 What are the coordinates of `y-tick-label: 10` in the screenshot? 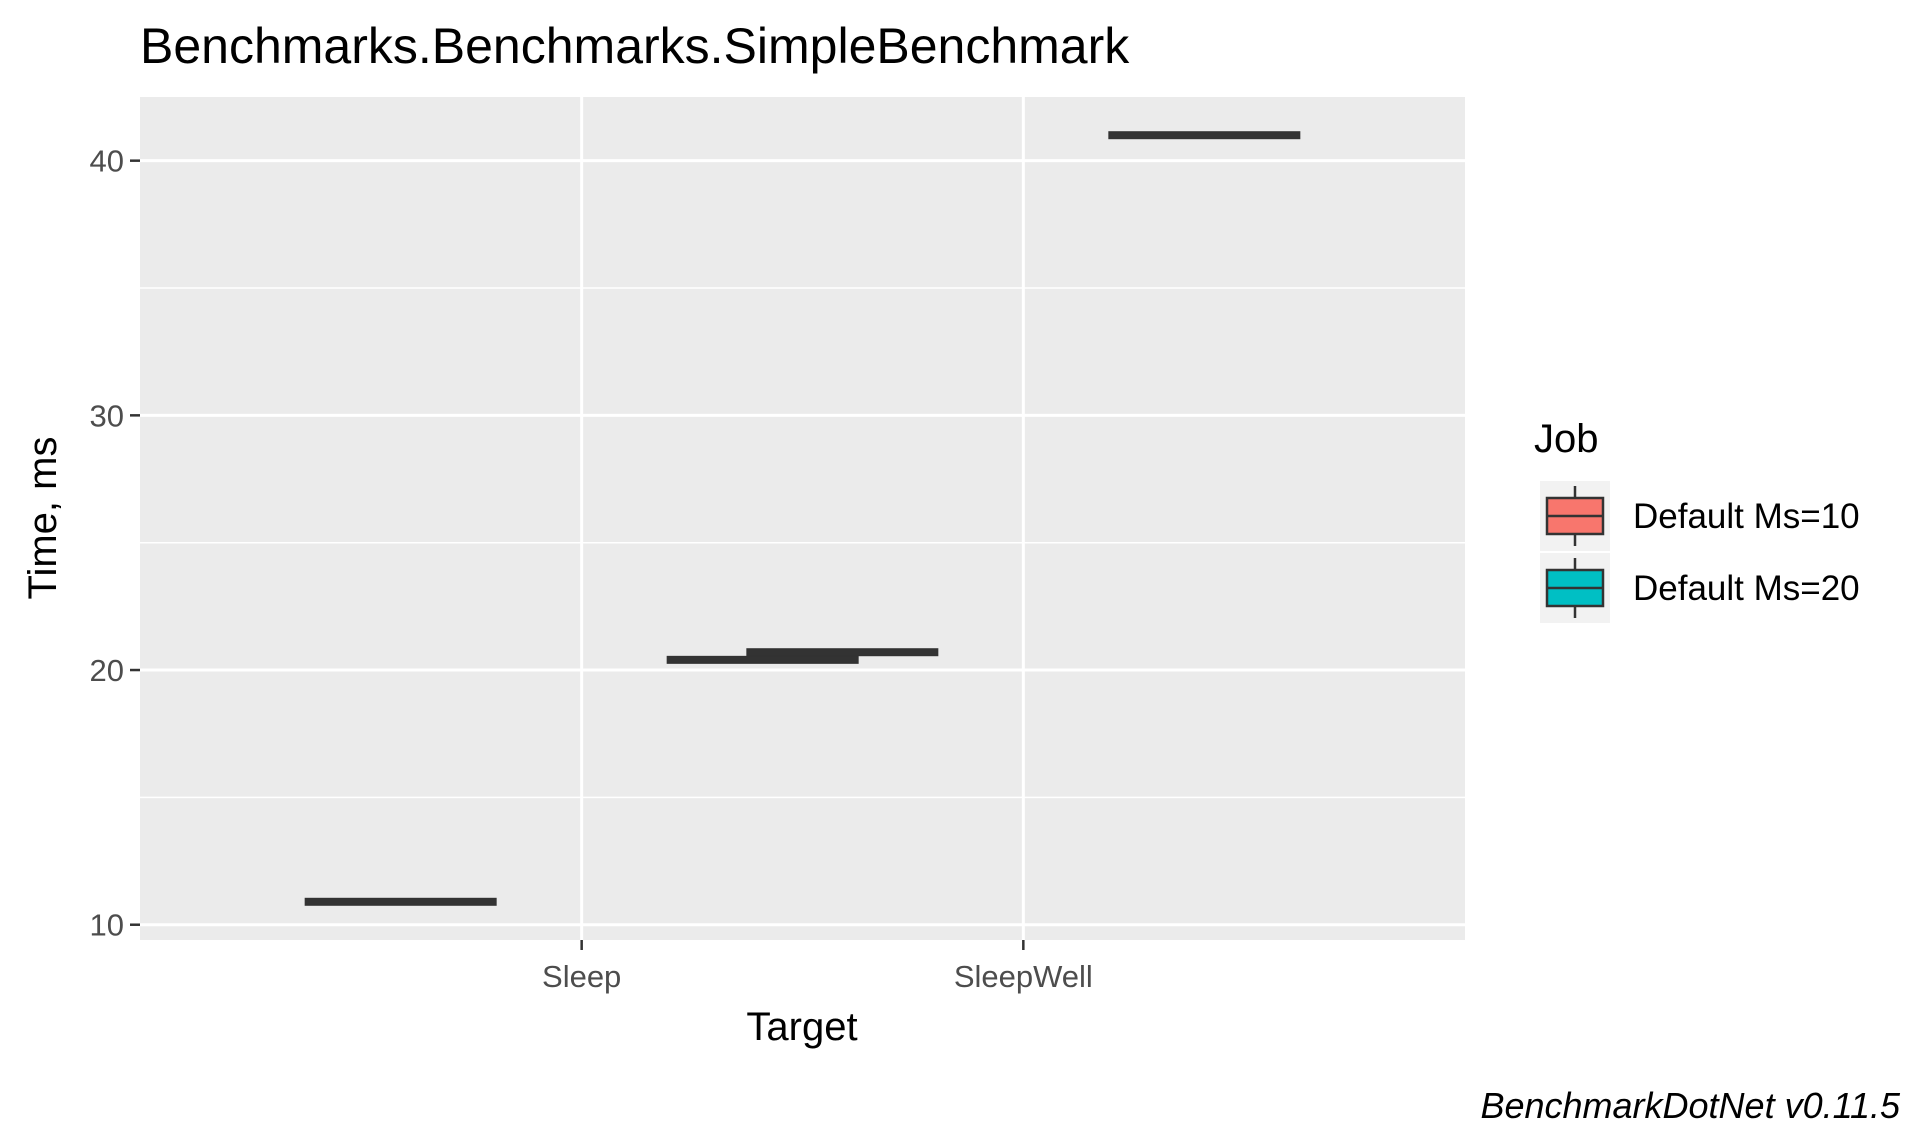 It's located at (107, 925).